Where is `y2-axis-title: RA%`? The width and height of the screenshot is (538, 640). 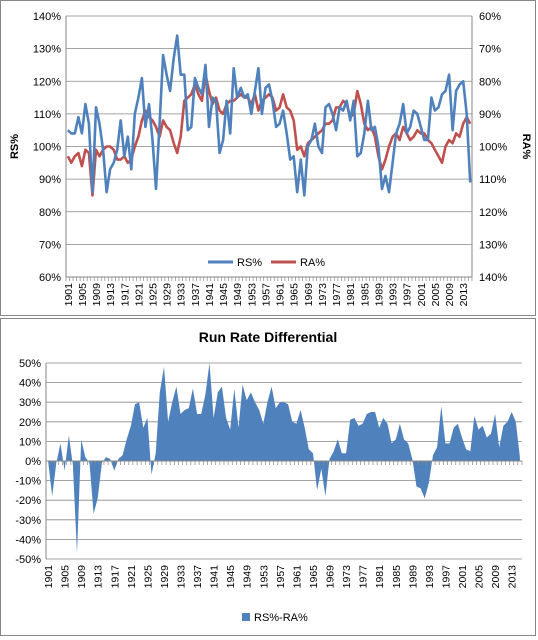
y2-axis-title: RA% is located at coordinates (526, 147).